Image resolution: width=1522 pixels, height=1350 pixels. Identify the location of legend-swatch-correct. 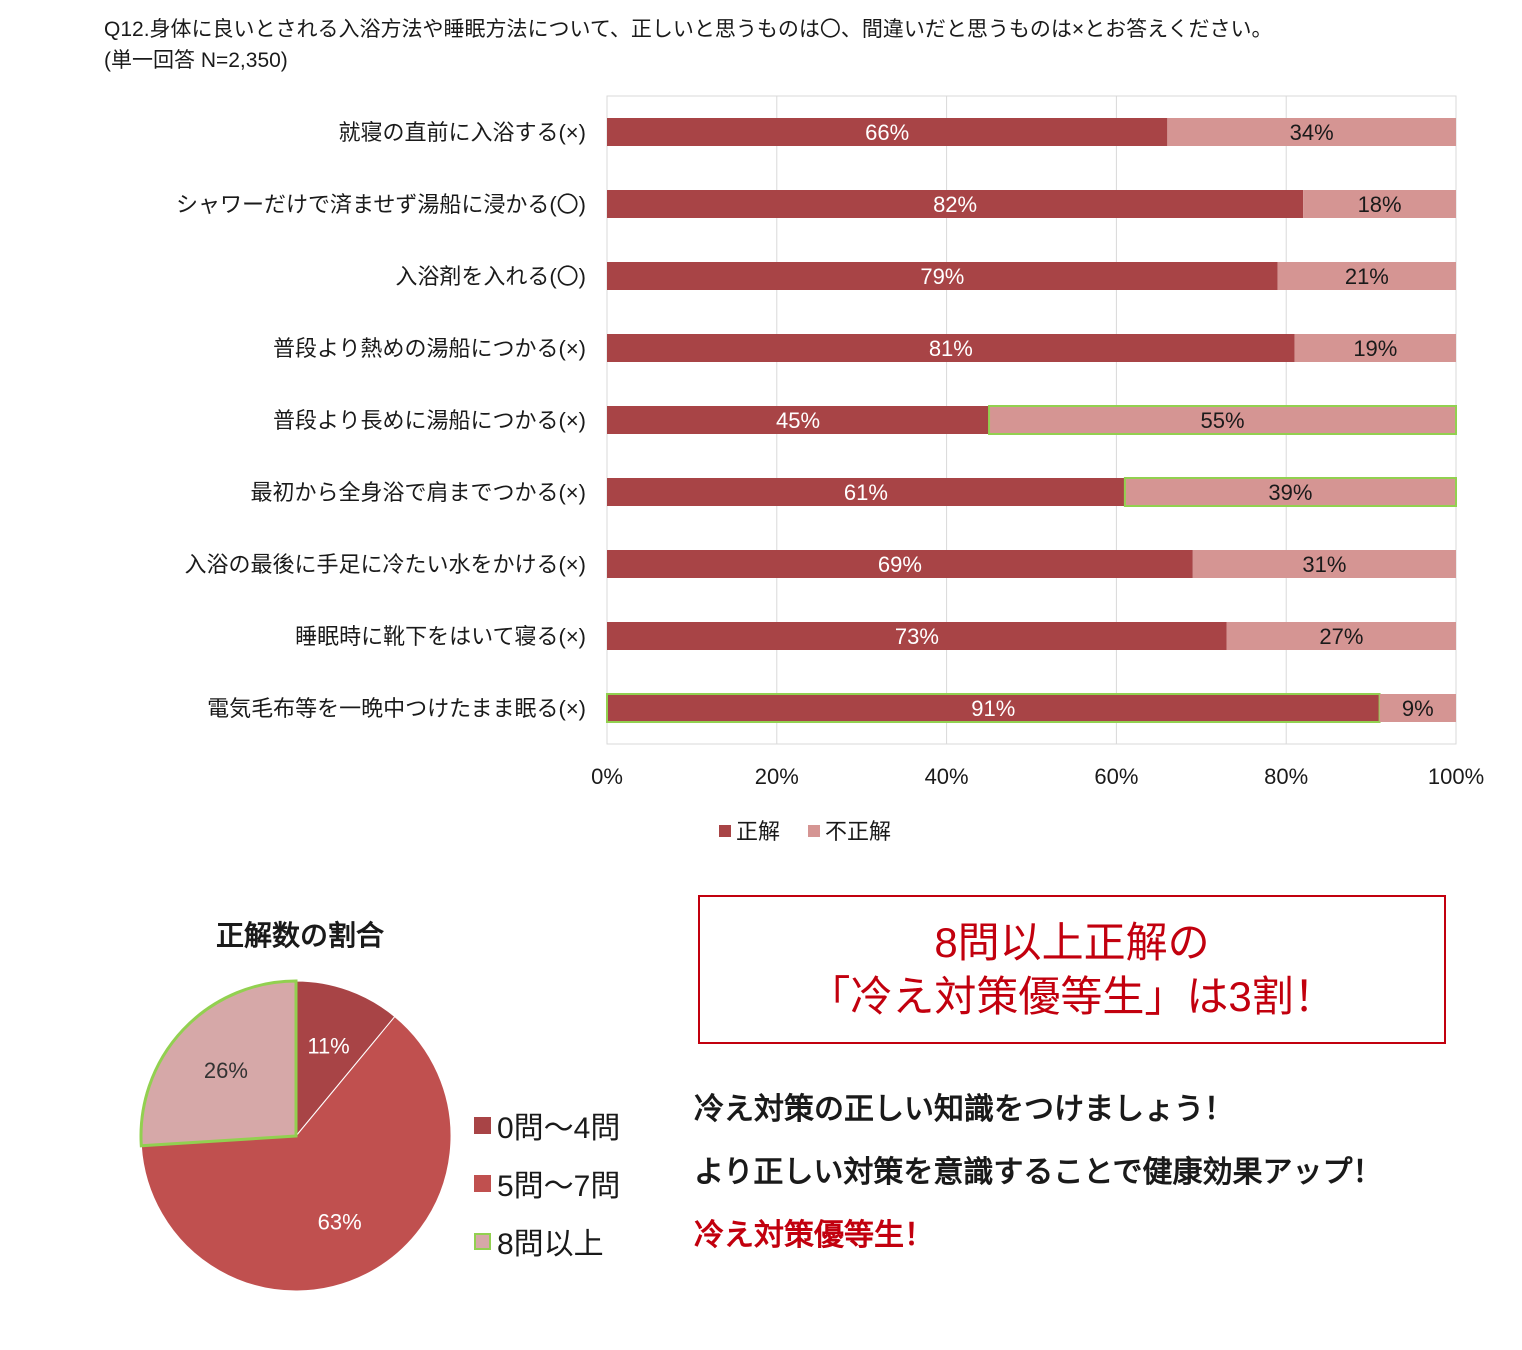
(725, 831).